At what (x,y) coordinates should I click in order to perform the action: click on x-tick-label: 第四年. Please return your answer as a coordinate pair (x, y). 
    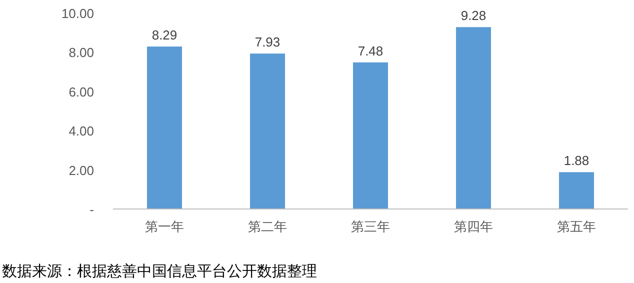
    Looking at the image, I should click on (473, 226).